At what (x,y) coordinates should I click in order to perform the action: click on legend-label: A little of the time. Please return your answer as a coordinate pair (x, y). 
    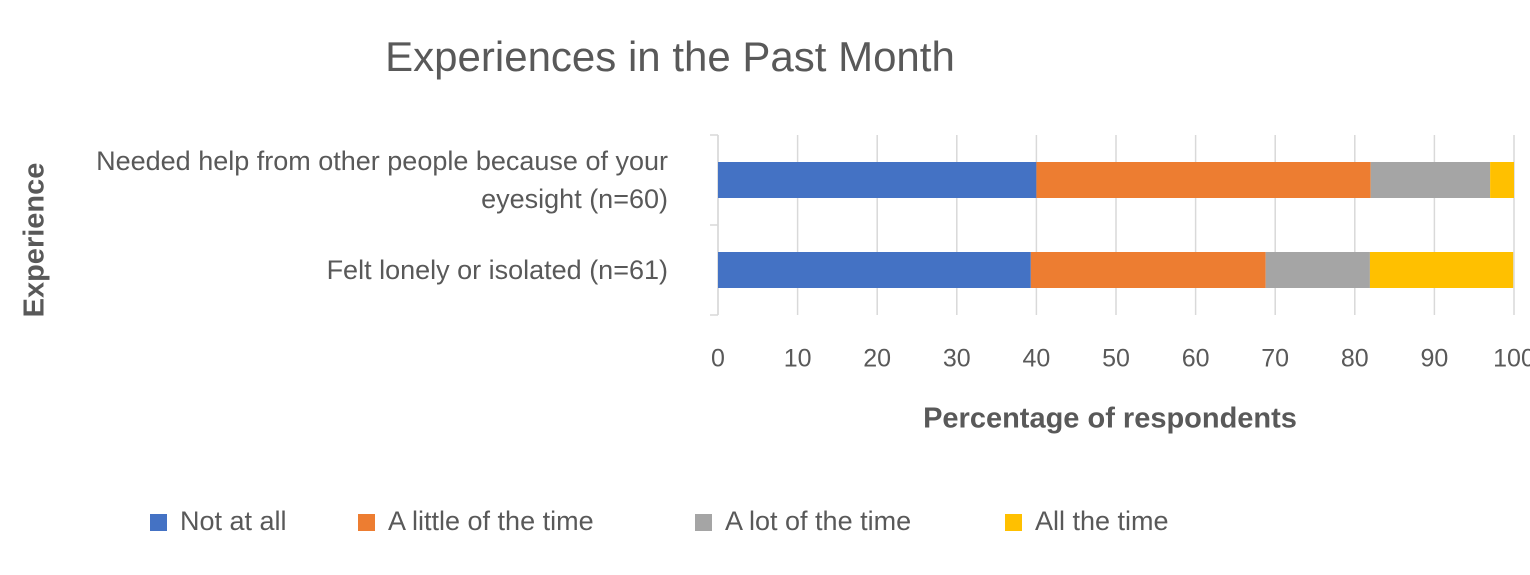
    Looking at the image, I should click on (491, 521).